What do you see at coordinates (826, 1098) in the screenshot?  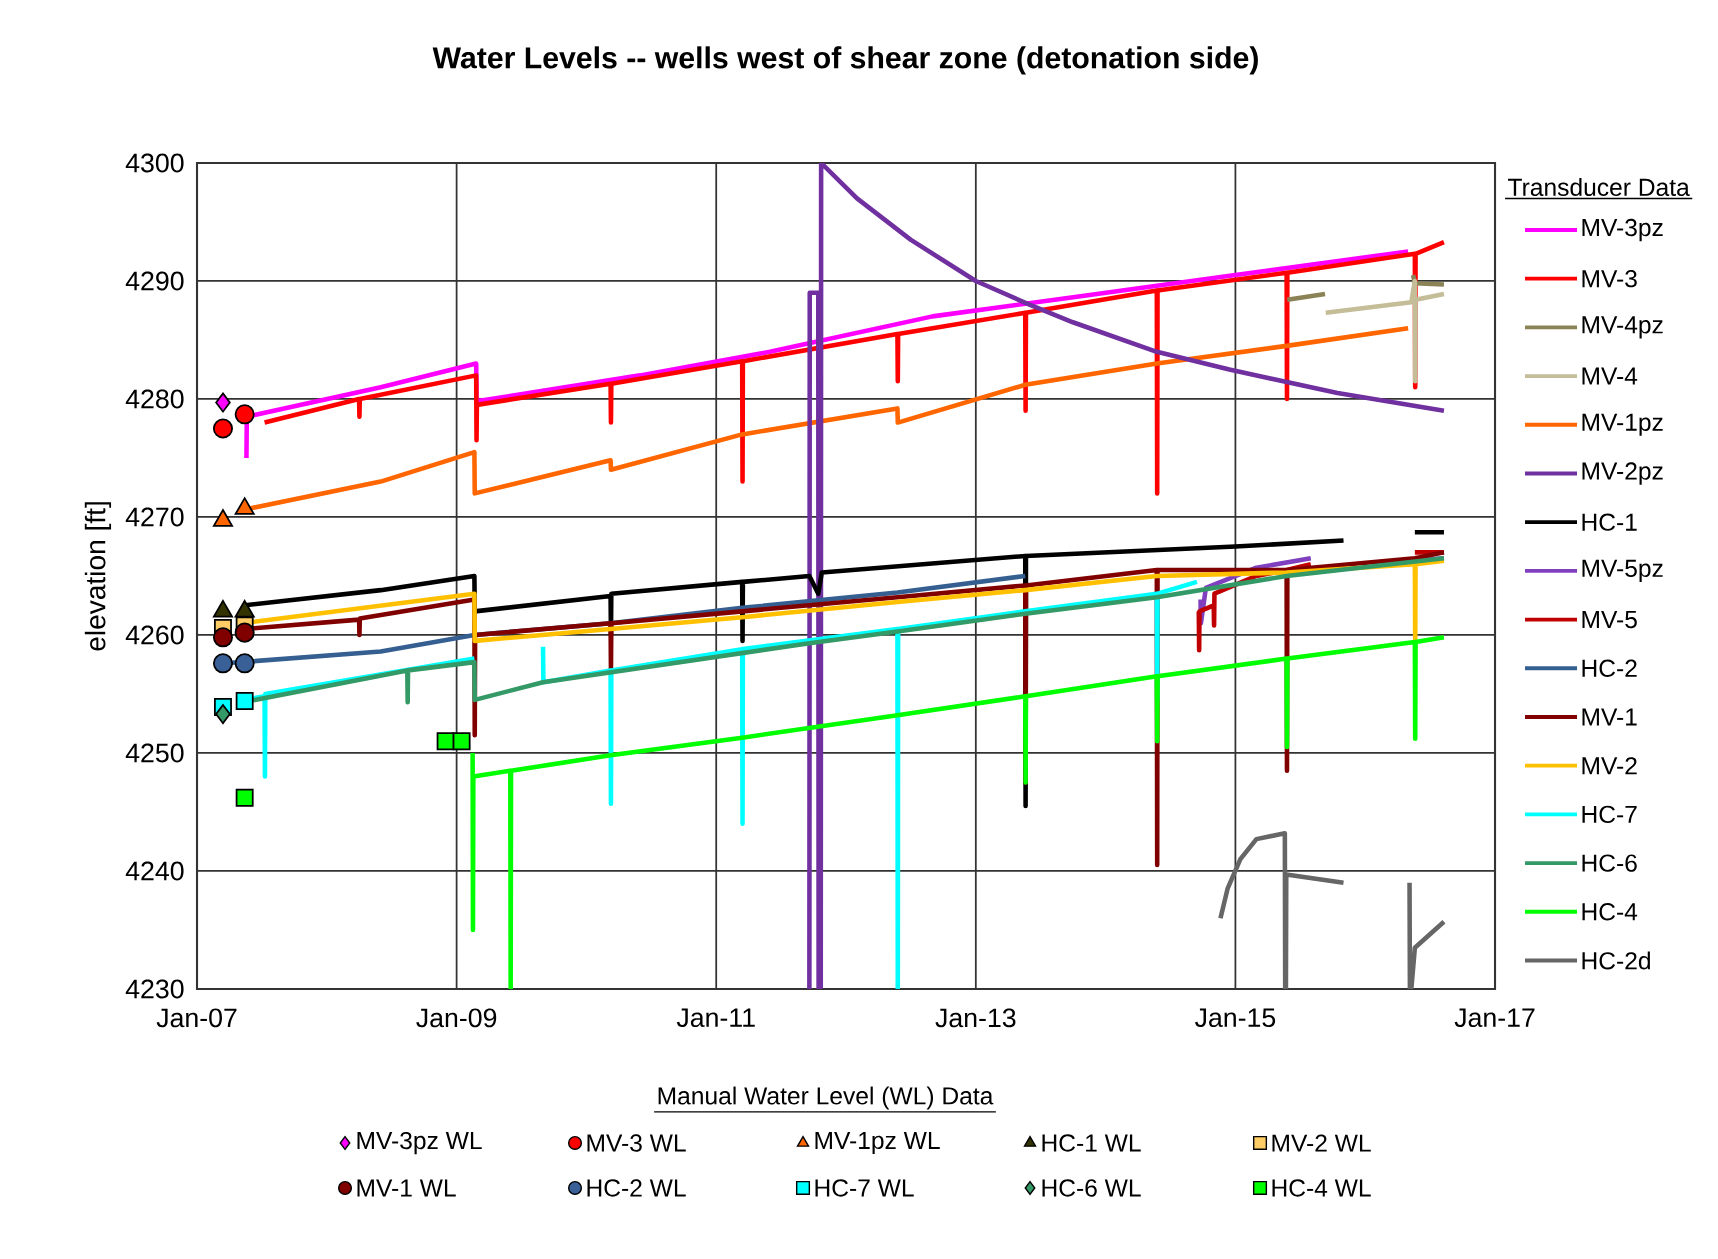 I see `text: Manual Water Level (WL) Data` at bounding box center [826, 1098].